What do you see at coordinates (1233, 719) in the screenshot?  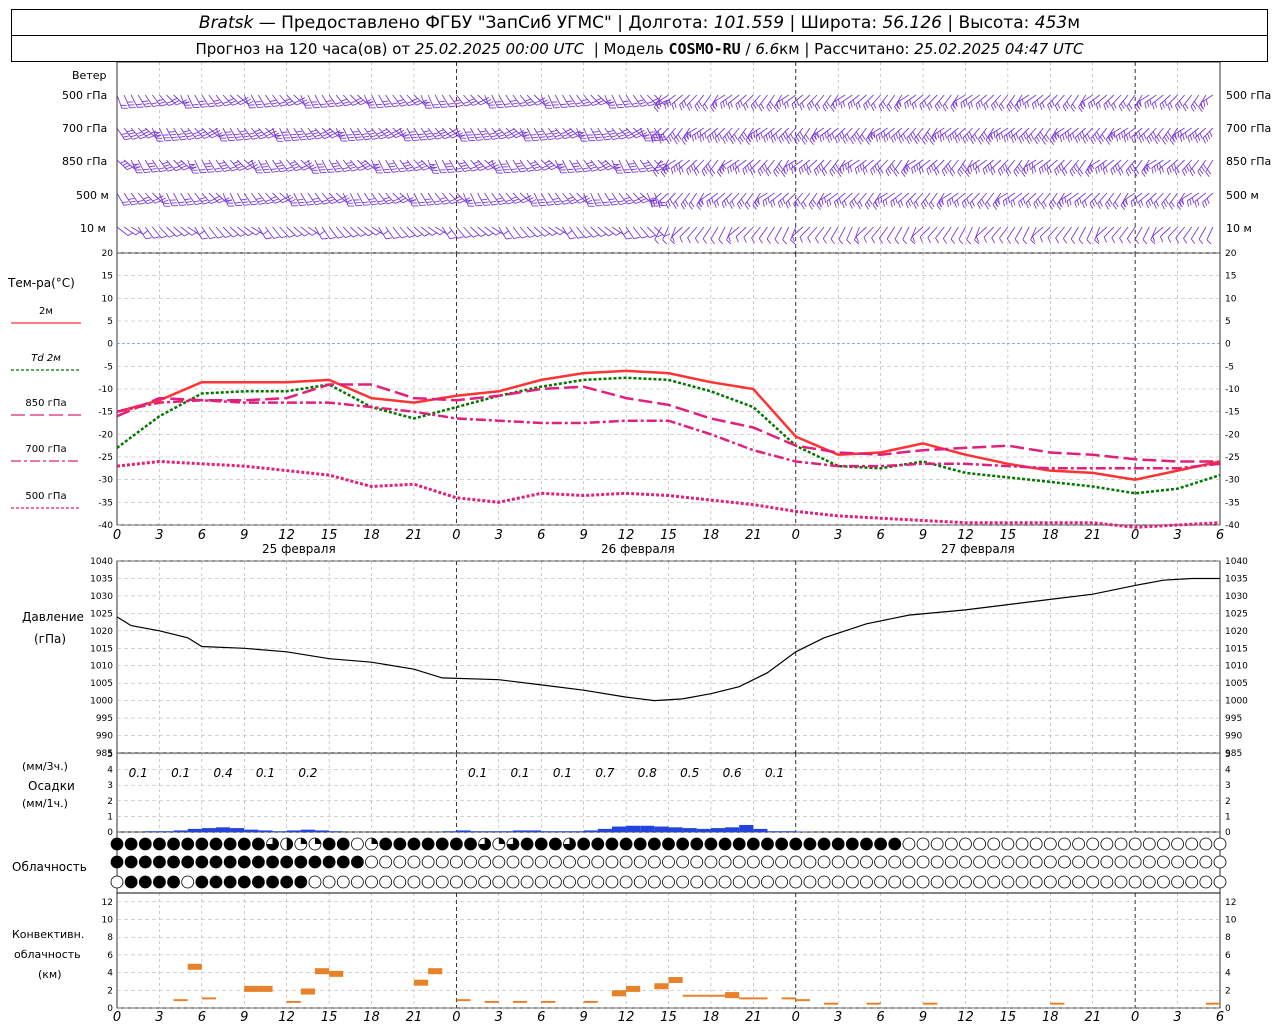 I see `pressure-ytick-right: 995` at bounding box center [1233, 719].